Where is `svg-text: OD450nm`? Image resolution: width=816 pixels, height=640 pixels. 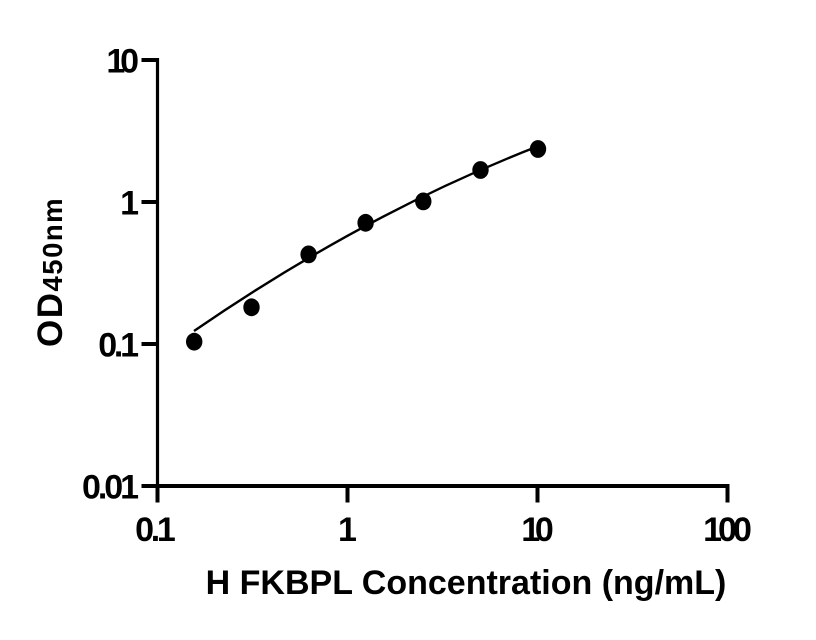
svg-text: OD450nm is located at coordinates (50, 272).